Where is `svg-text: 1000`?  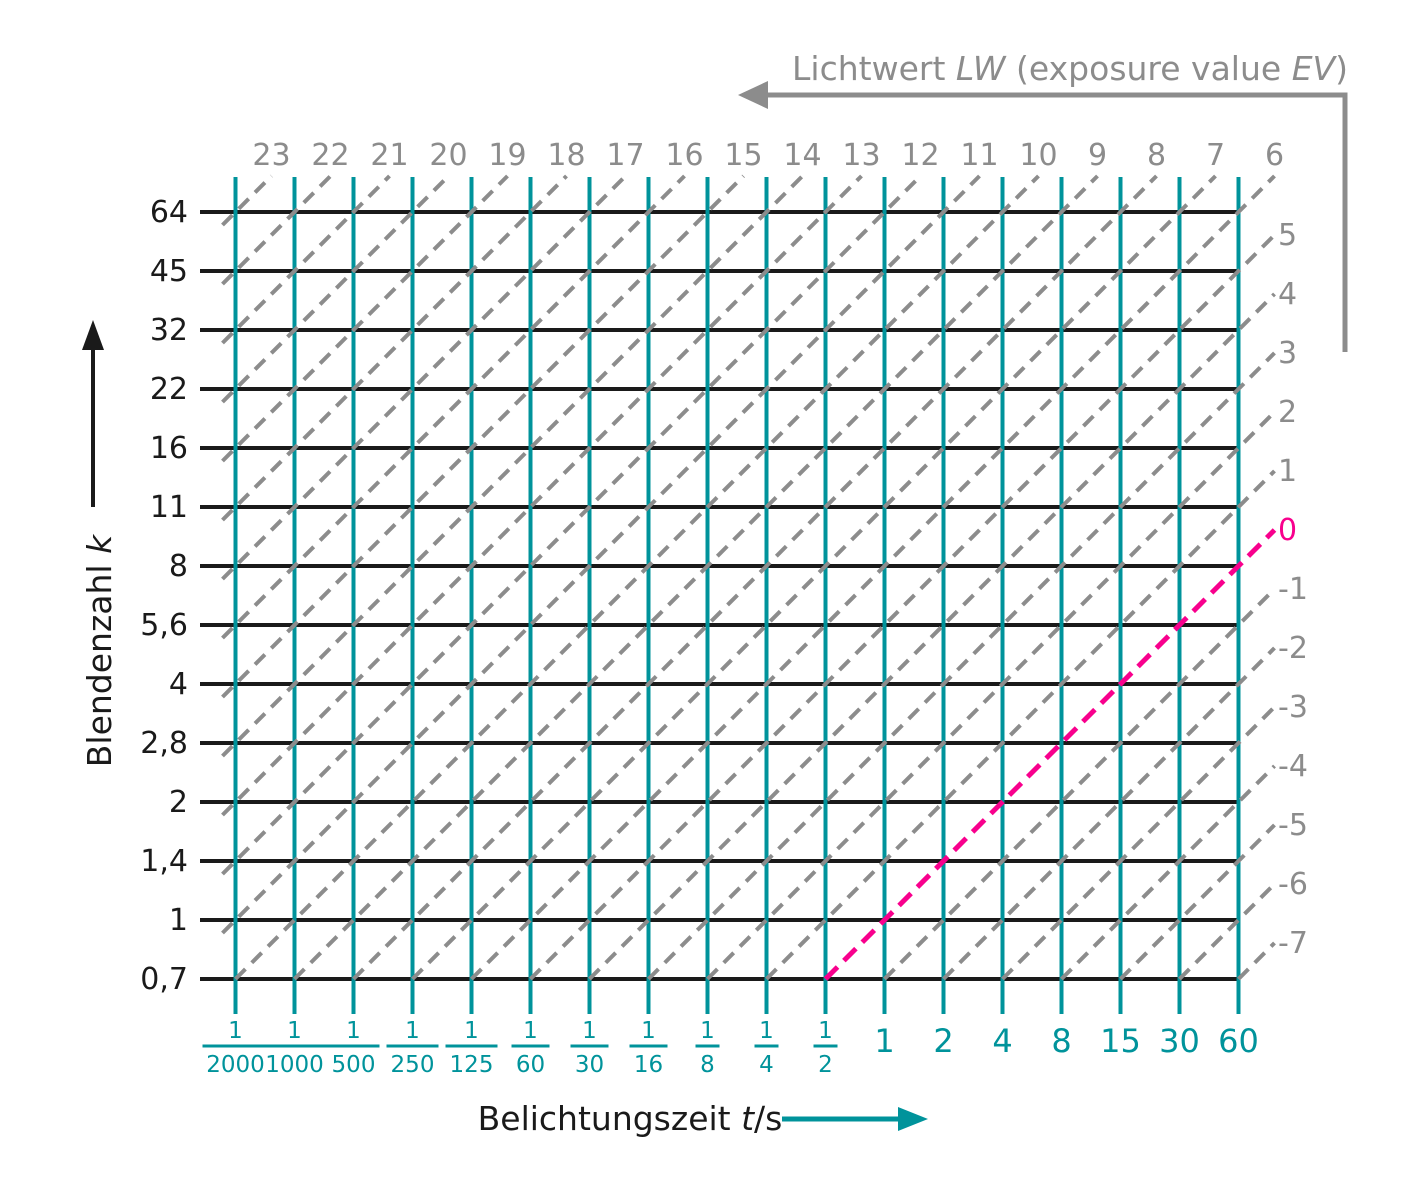
svg-text: 1000 is located at coordinates (294, 1065).